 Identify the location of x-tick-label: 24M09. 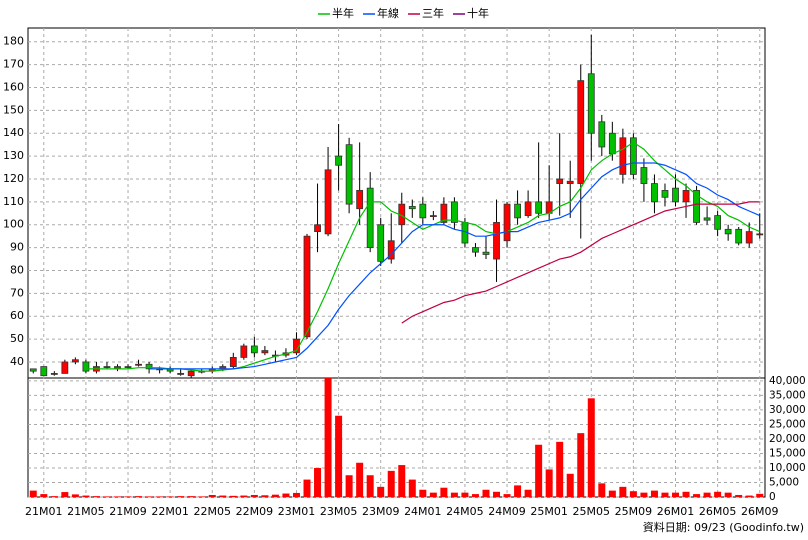
(507, 511).